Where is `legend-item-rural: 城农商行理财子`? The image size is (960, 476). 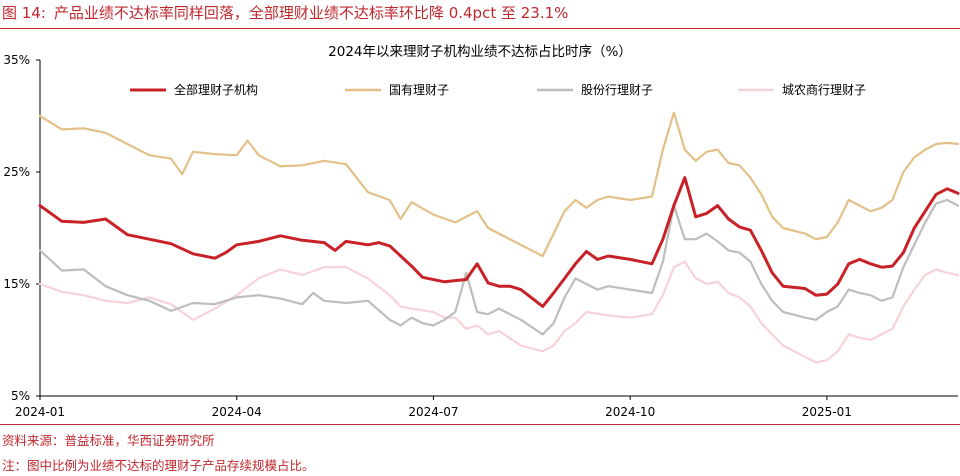 legend-item-rural: 城农商行理财子 is located at coordinates (802, 89).